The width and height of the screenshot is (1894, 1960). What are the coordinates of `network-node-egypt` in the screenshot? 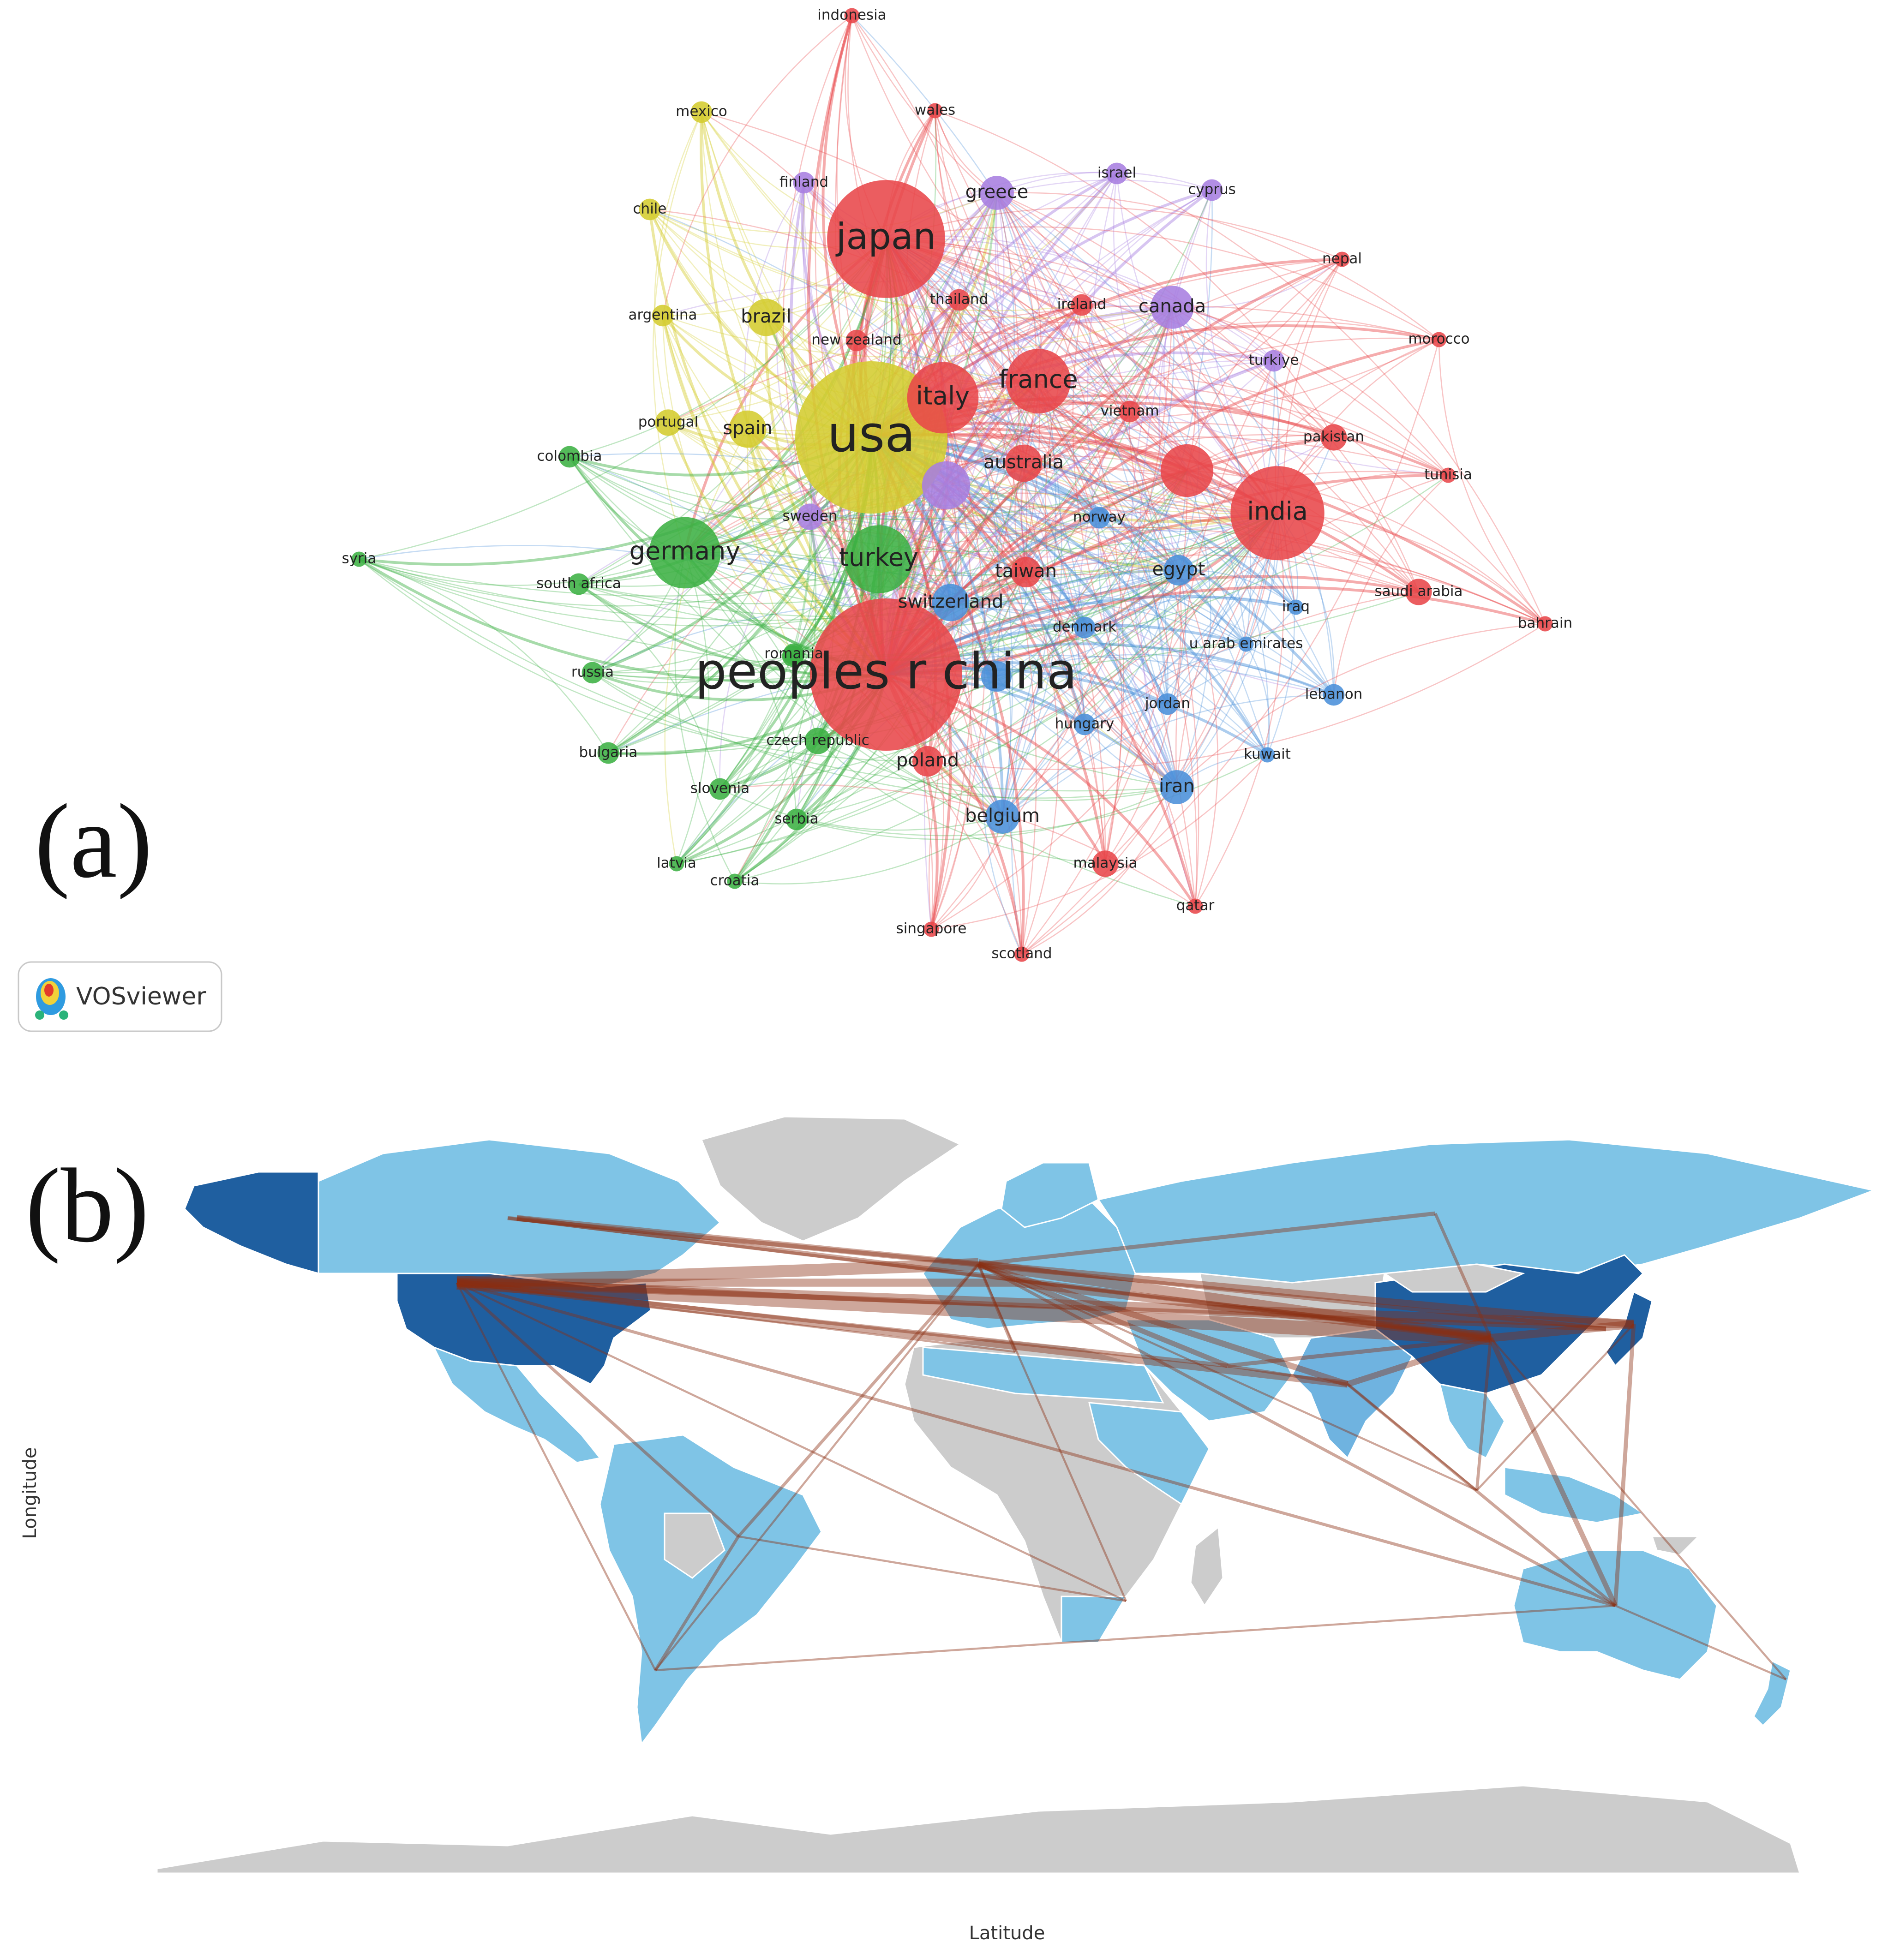 It's located at (1178, 570).